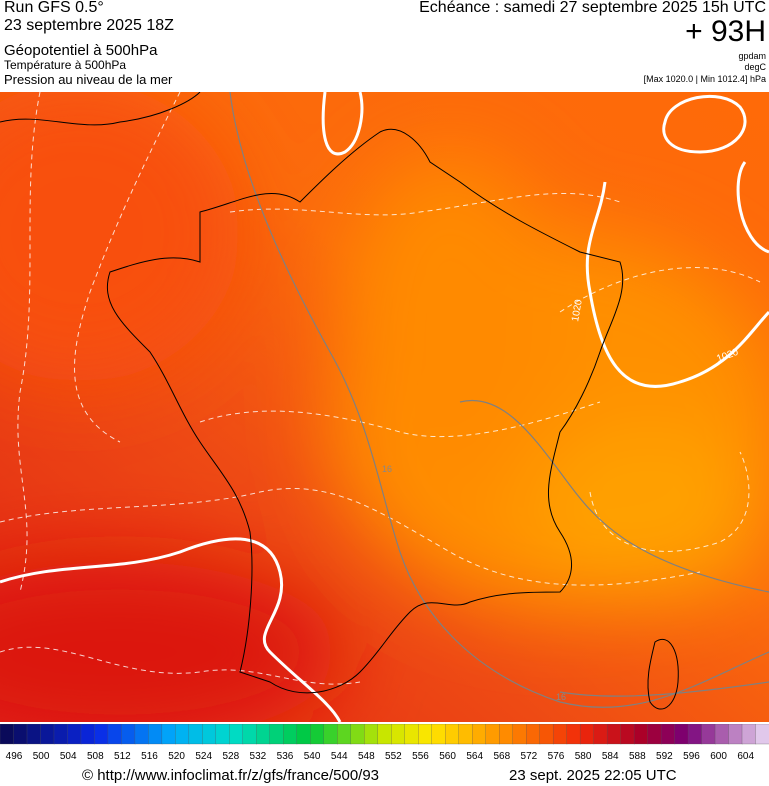 Image resolution: width=769 pixels, height=786 pixels. Describe the element at coordinates (122, 756) in the screenshot. I see `colorbar-label: 512` at that location.